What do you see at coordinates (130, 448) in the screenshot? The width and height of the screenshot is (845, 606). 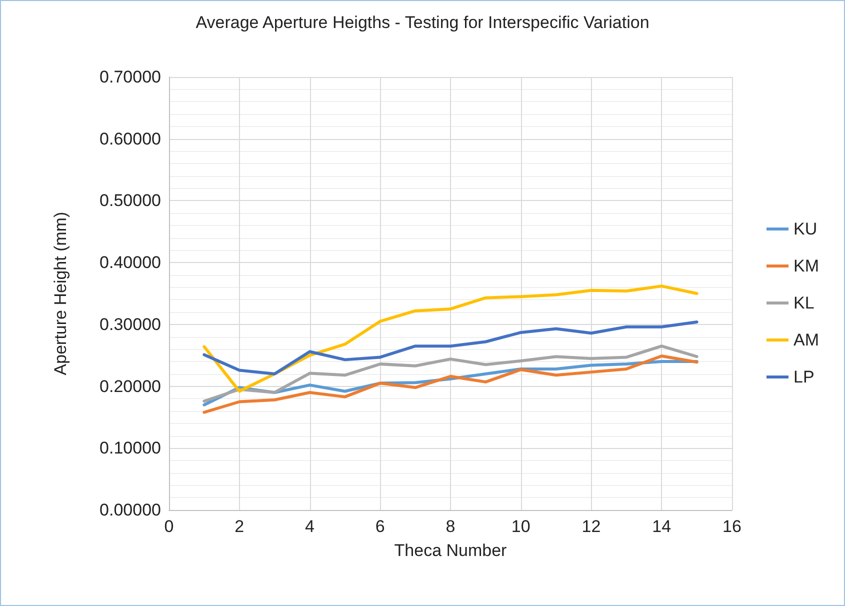 I see `y-tick-label: 0.10000` at bounding box center [130, 448].